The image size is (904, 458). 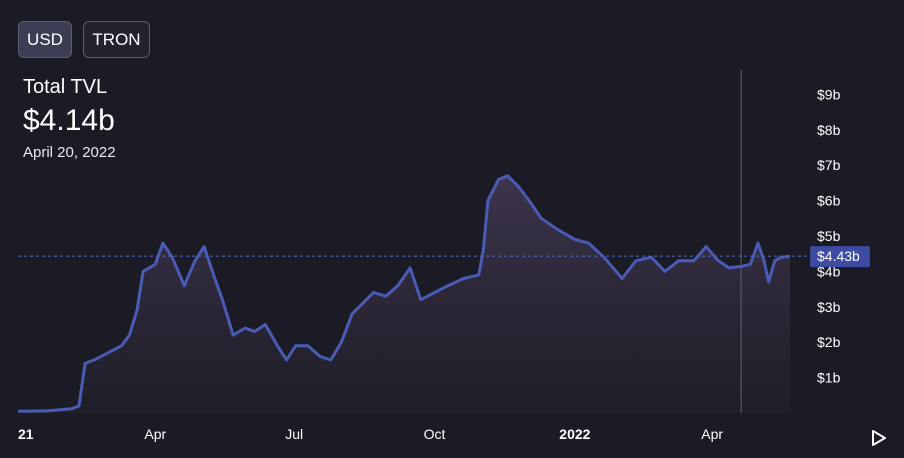 What do you see at coordinates (829, 236) in the screenshot?
I see `y-tick-label: $5b` at bounding box center [829, 236].